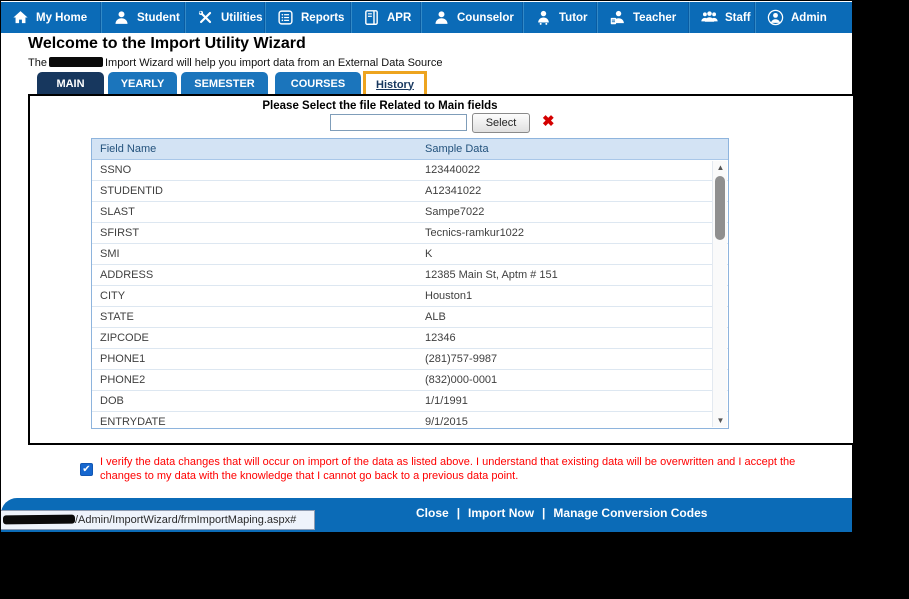 Image resolution: width=909 pixels, height=599 pixels. Describe the element at coordinates (722, 17) in the screenshot. I see `nav-item-staff: Staff` at that location.